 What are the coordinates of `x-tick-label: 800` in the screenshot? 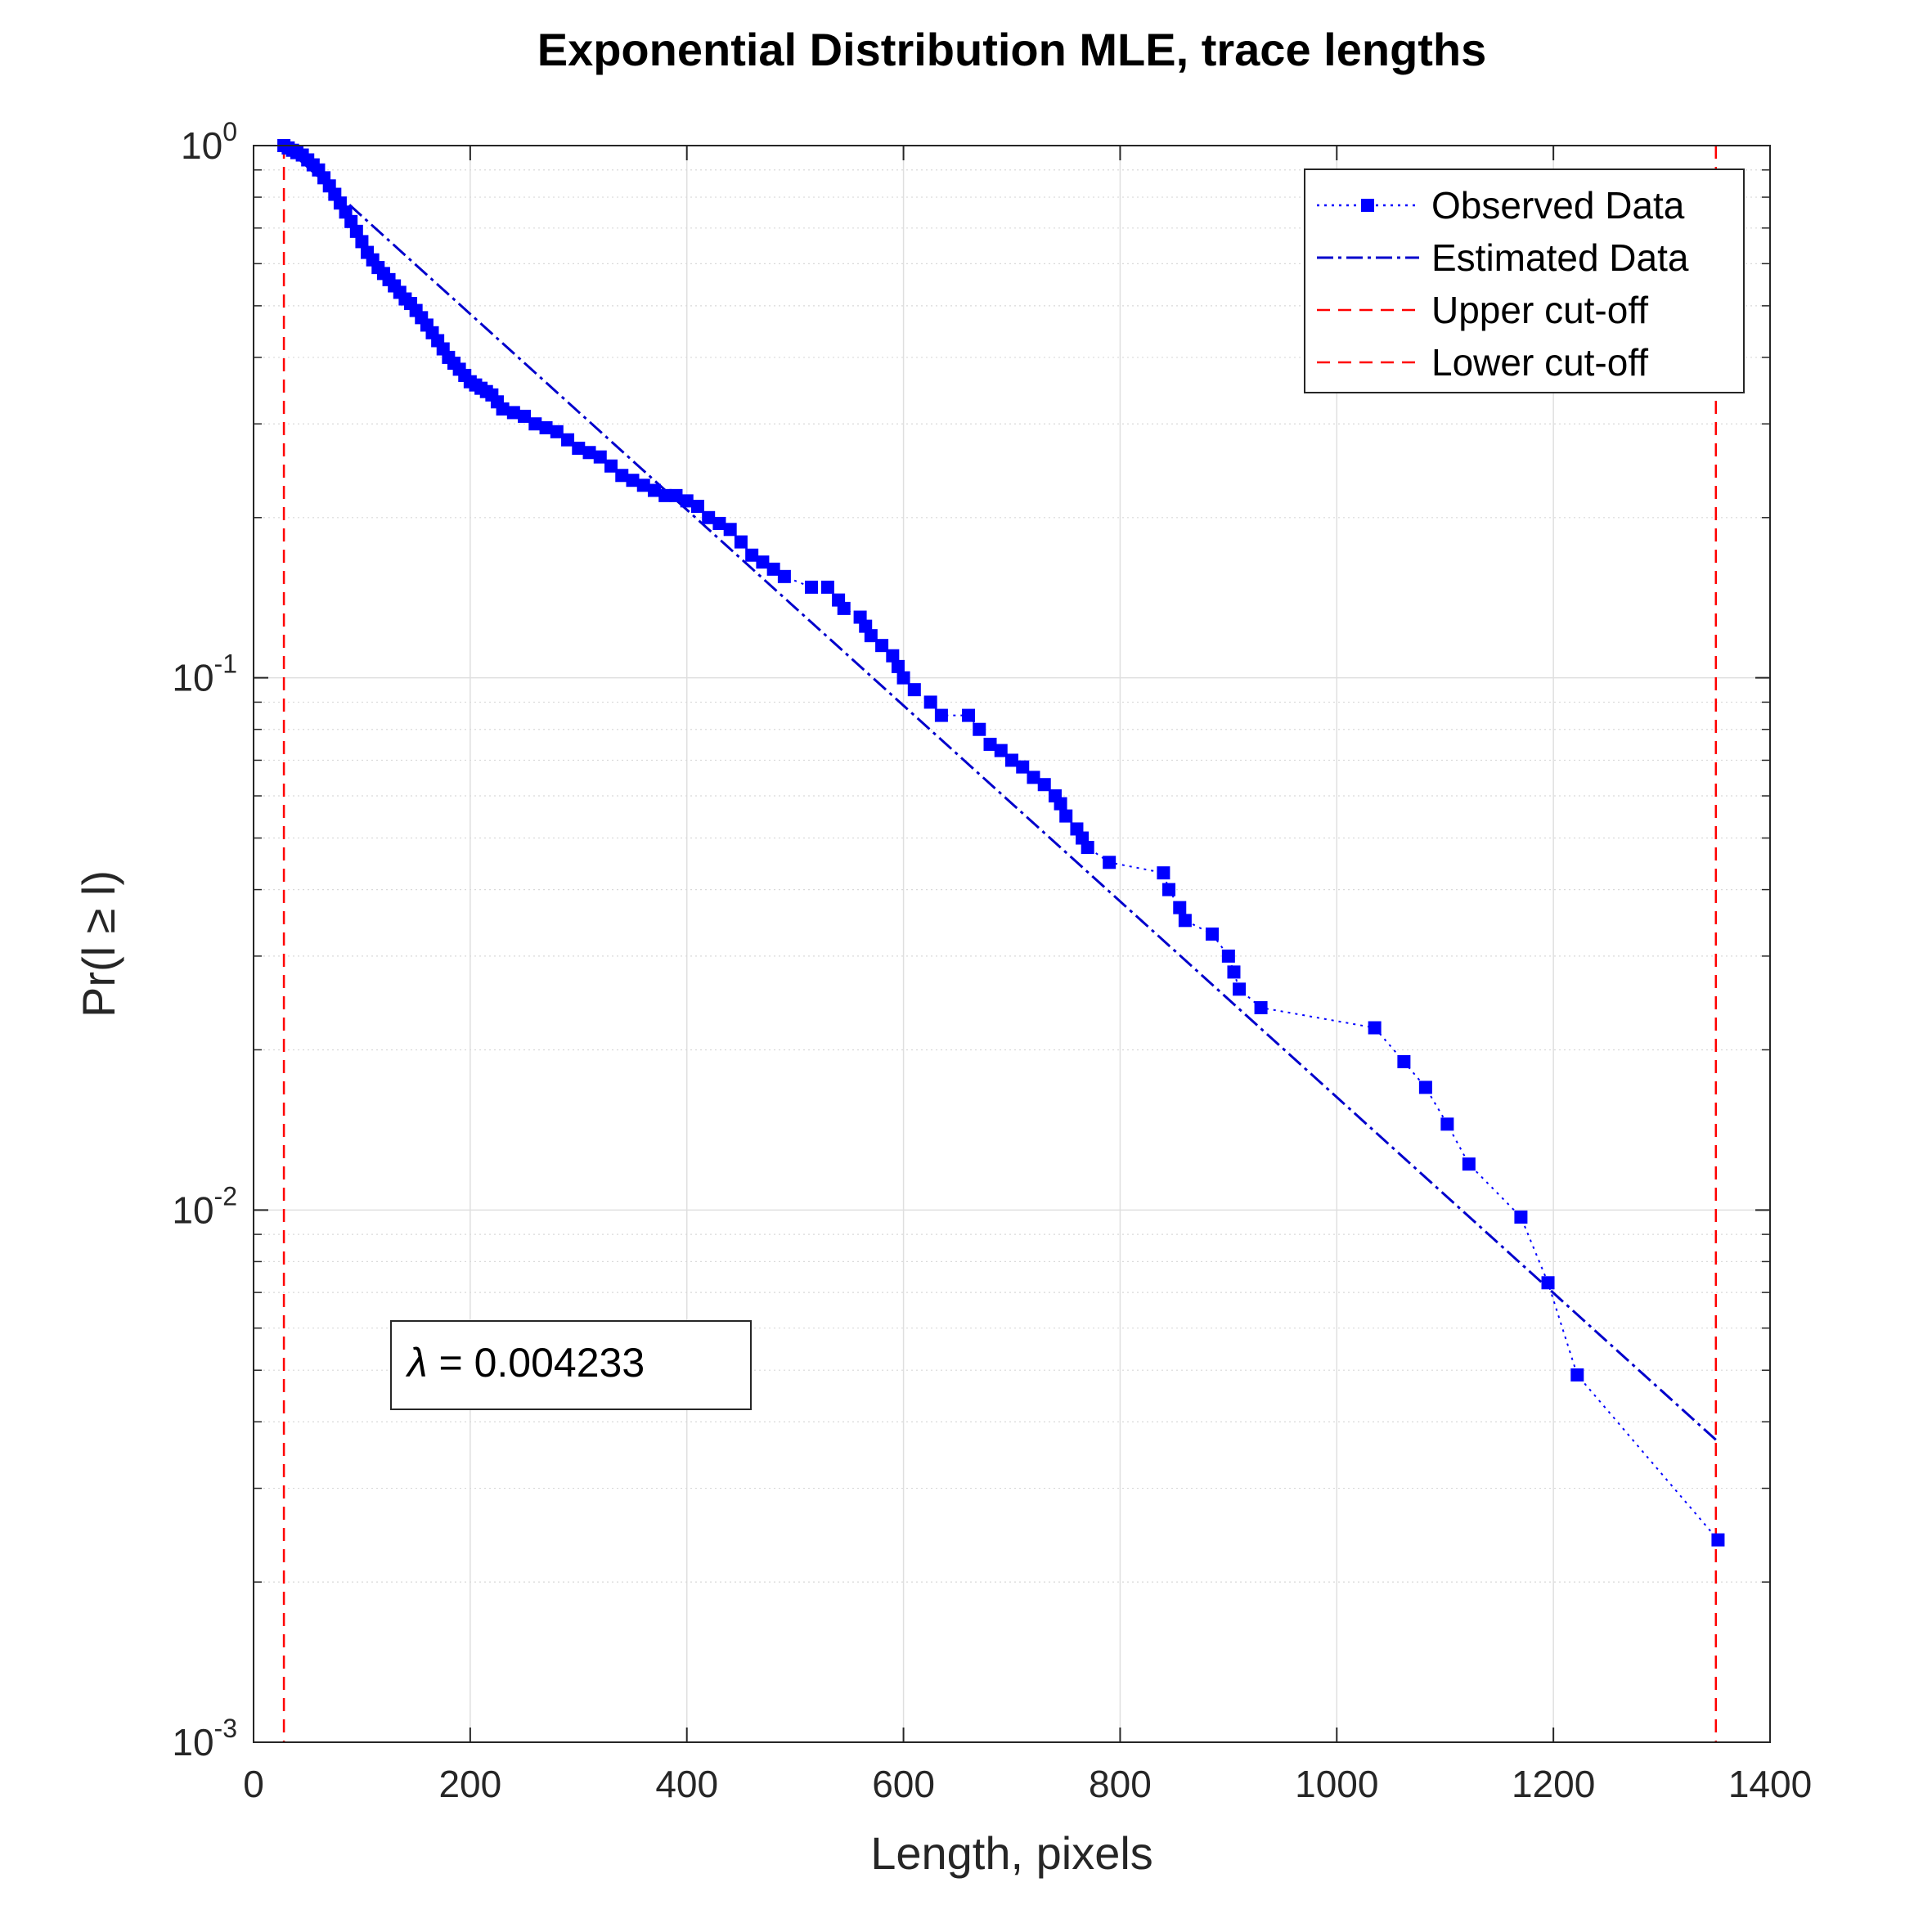 It's located at (1120, 1784).